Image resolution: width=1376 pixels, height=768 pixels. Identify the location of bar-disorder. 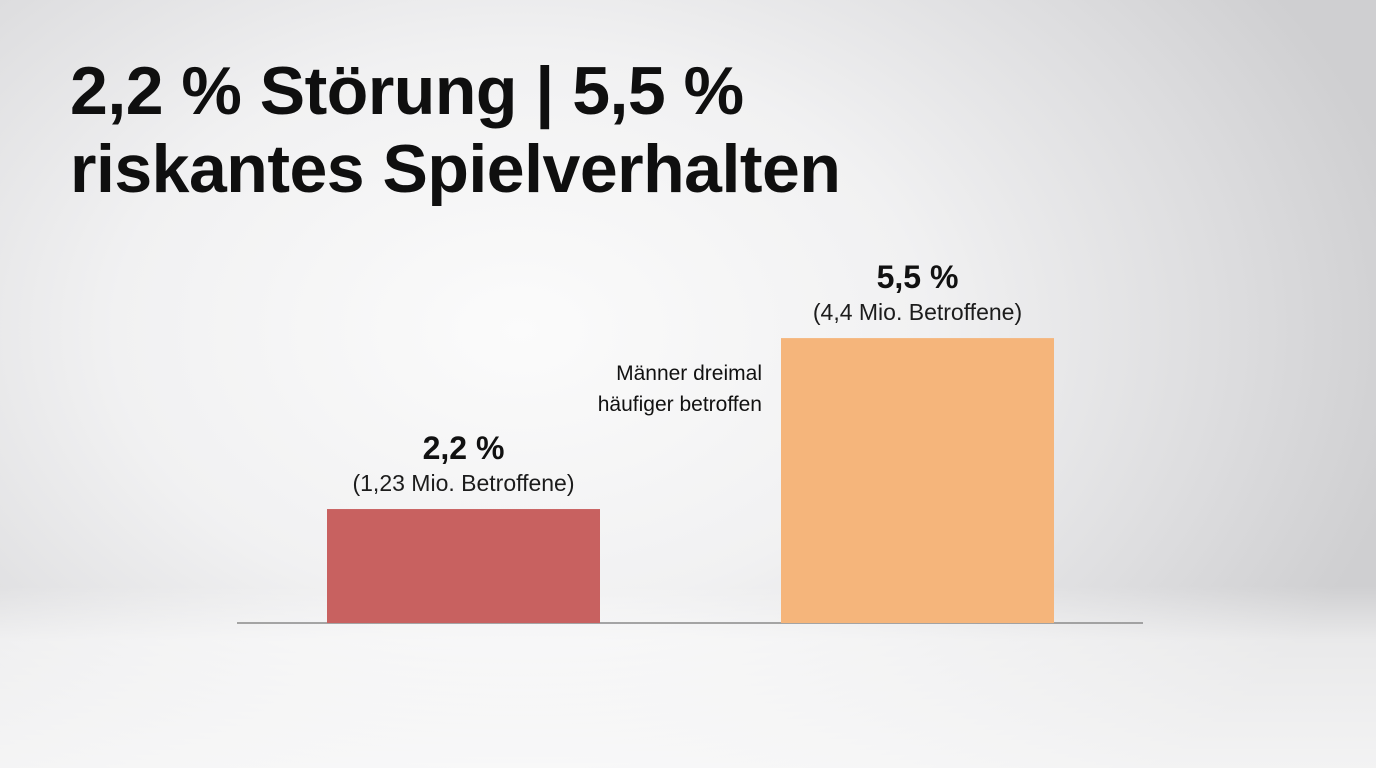
(463, 566).